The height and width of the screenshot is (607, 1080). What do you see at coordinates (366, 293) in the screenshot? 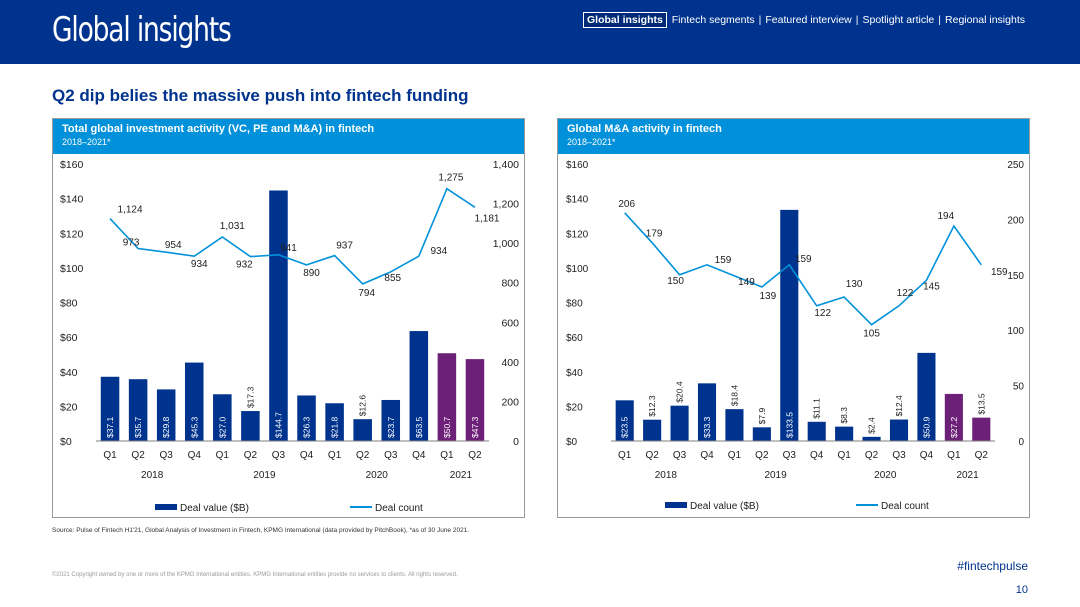
I see `line-value-label: 794` at bounding box center [366, 293].